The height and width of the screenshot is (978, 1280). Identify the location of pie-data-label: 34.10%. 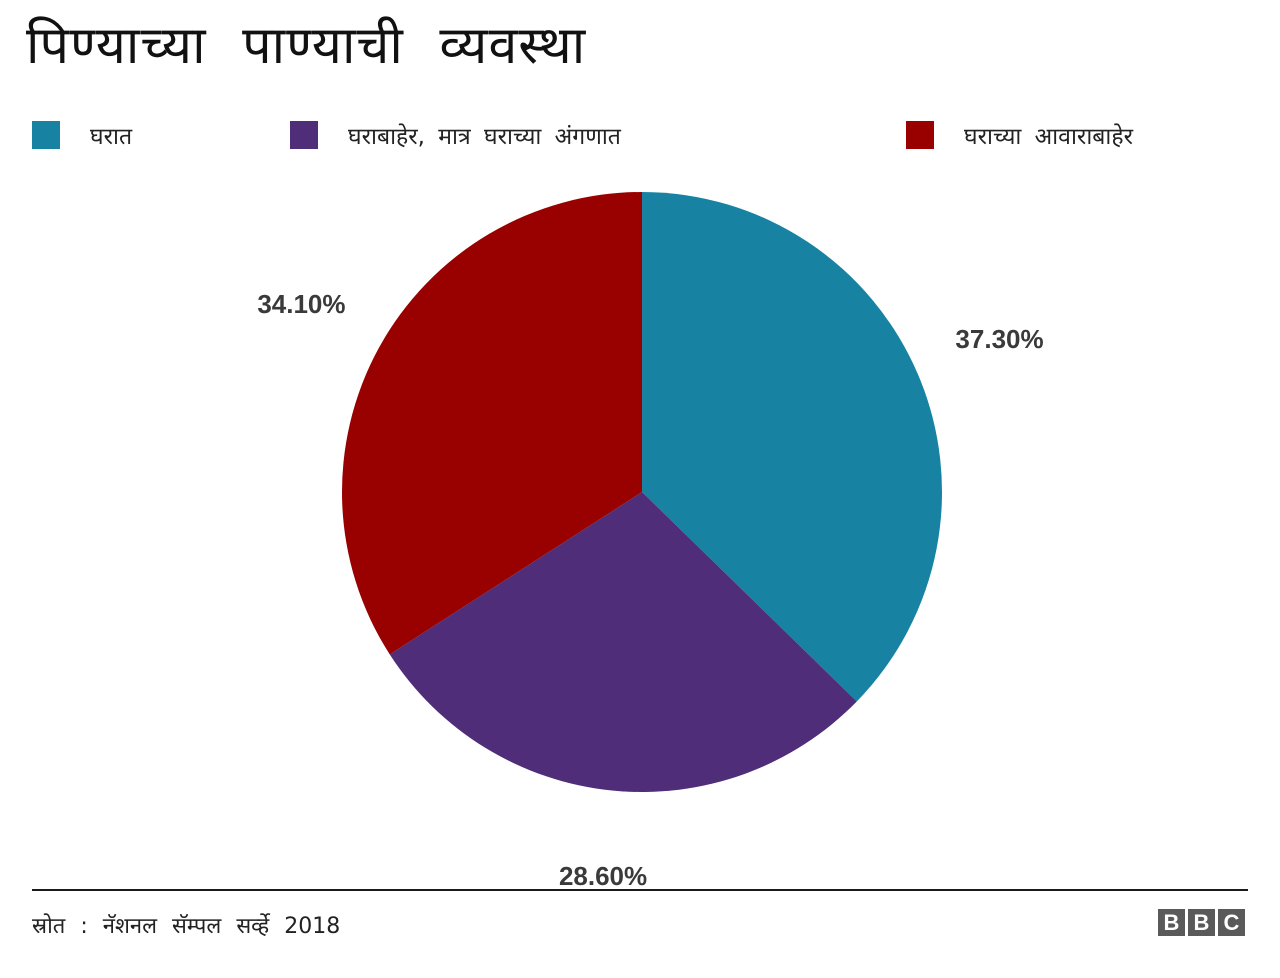
(301, 304).